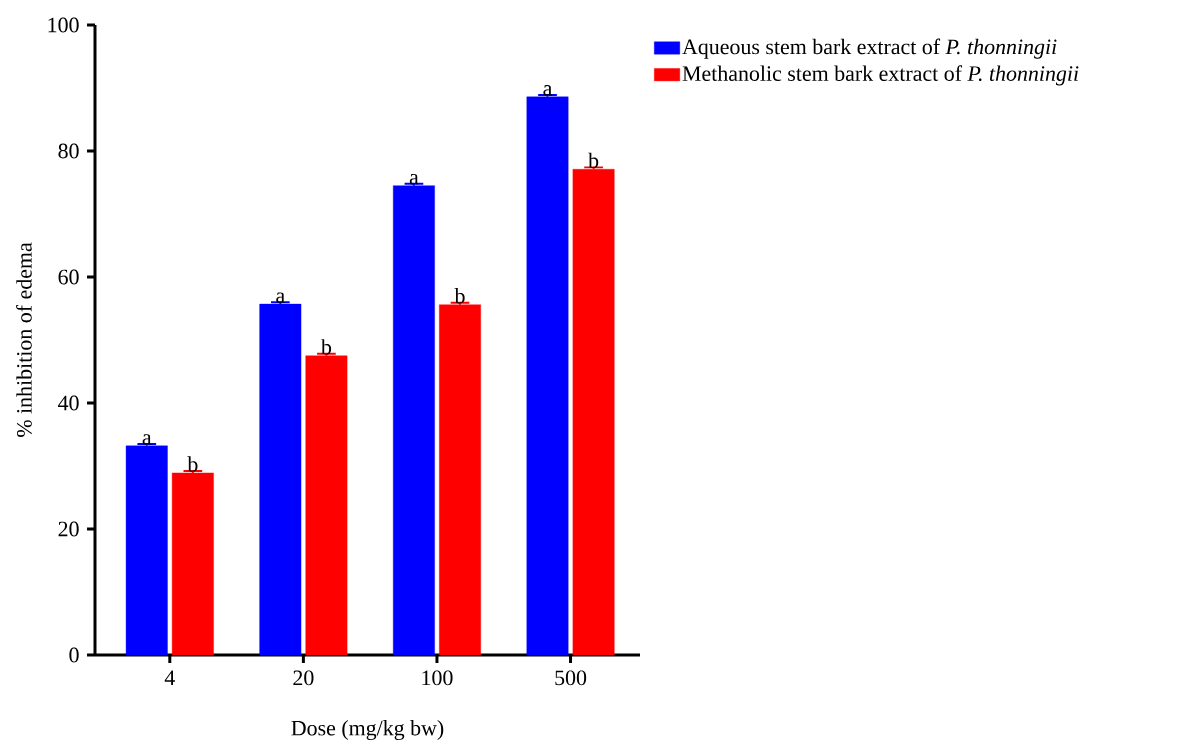 This screenshot has height=755, width=1187. What do you see at coordinates (74, 655) in the screenshot?
I see `y-tick-label: 0` at bounding box center [74, 655].